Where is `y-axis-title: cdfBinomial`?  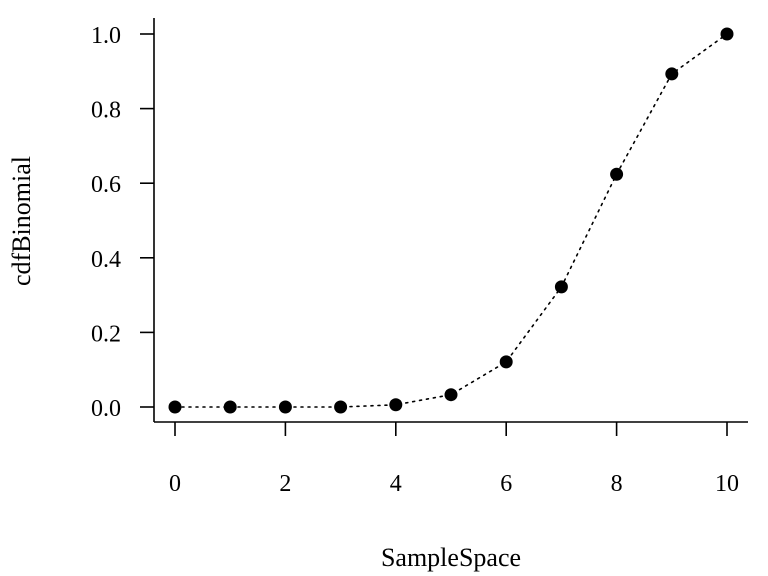 y-axis-title: cdfBinomial is located at coordinates (21, 221).